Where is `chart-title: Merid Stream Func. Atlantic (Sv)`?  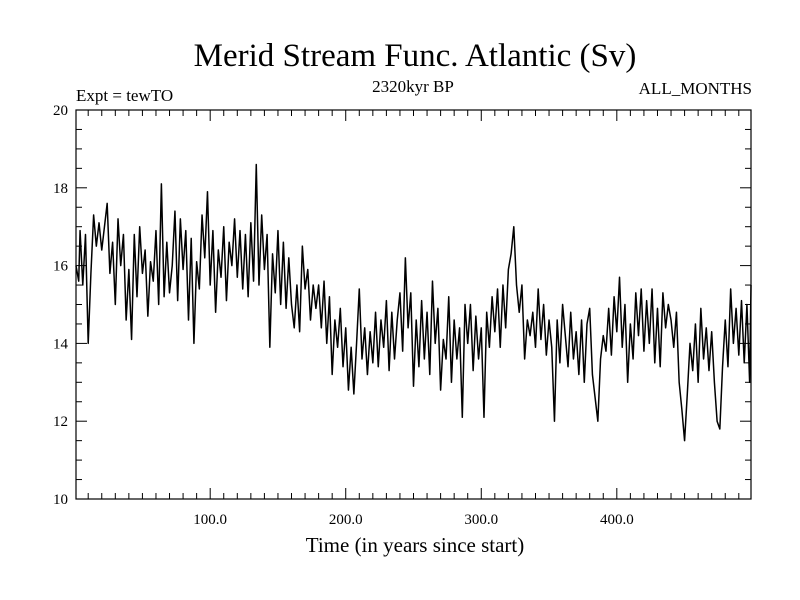
chart-title: Merid Stream Func. Atlantic (Sv) is located at coordinates (415, 56).